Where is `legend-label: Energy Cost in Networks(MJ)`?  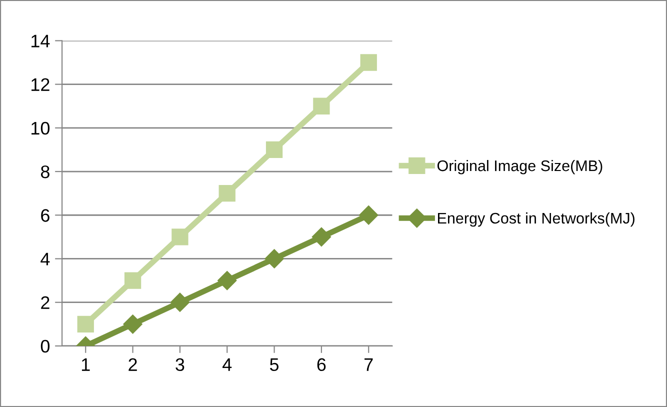
legend-label: Energy Cost in Networks(MJ) is located at coordinates (536, 219).